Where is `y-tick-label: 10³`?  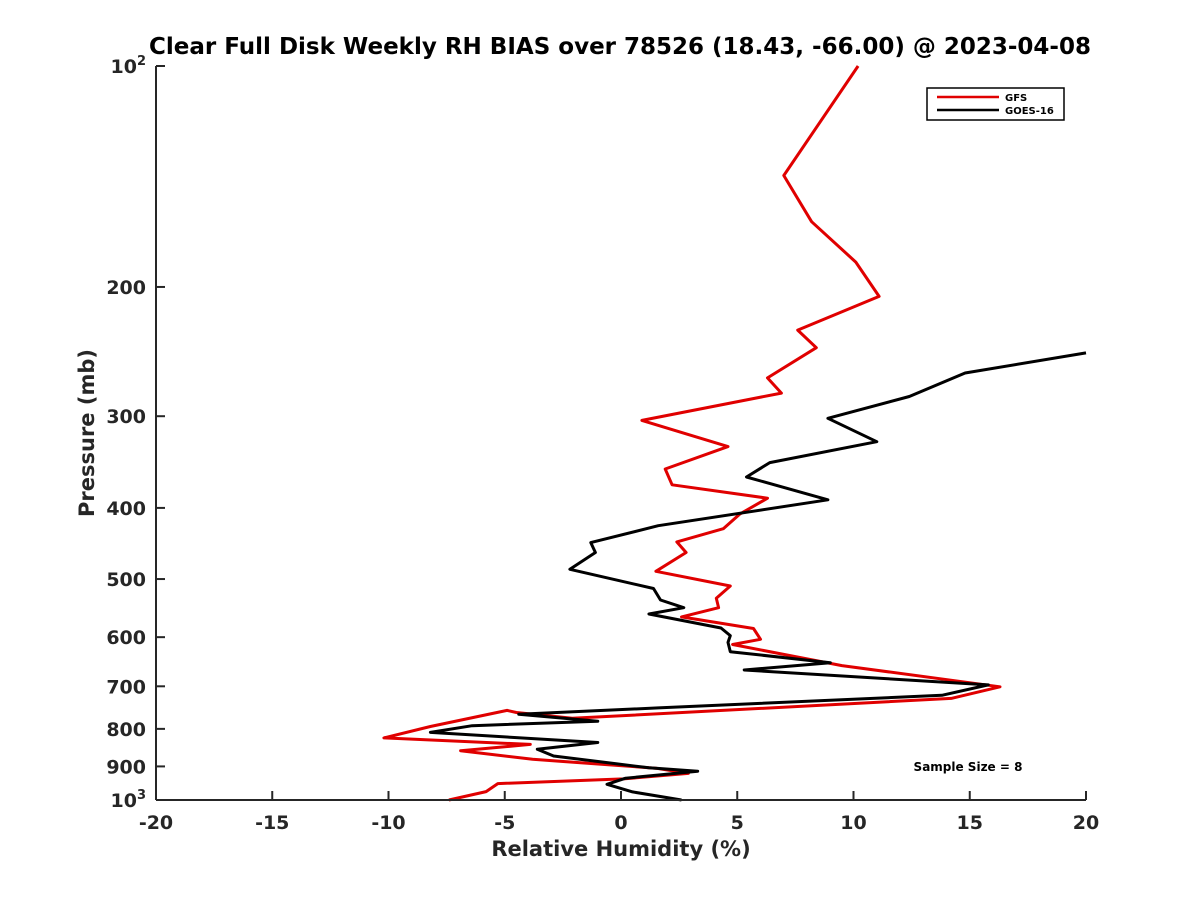 y-tick-label: 10³ is located at coordinates (129, 800).